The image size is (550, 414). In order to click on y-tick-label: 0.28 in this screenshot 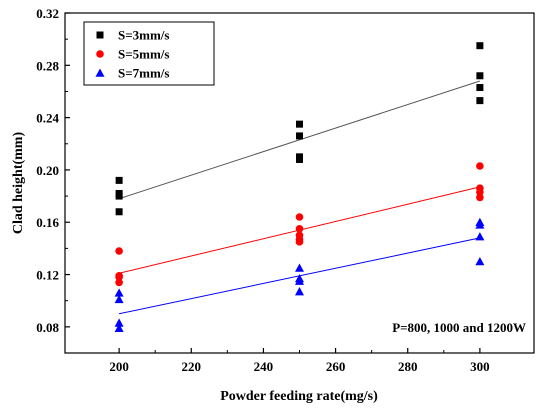, I will do `click(47, 65)`.